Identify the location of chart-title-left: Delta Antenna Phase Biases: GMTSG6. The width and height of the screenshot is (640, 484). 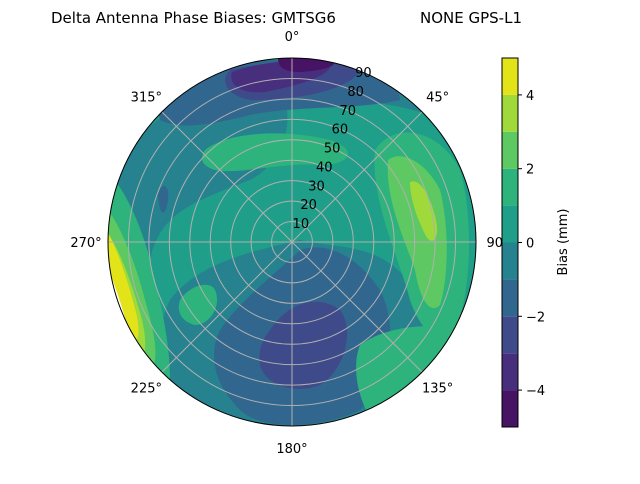
(193, 18).